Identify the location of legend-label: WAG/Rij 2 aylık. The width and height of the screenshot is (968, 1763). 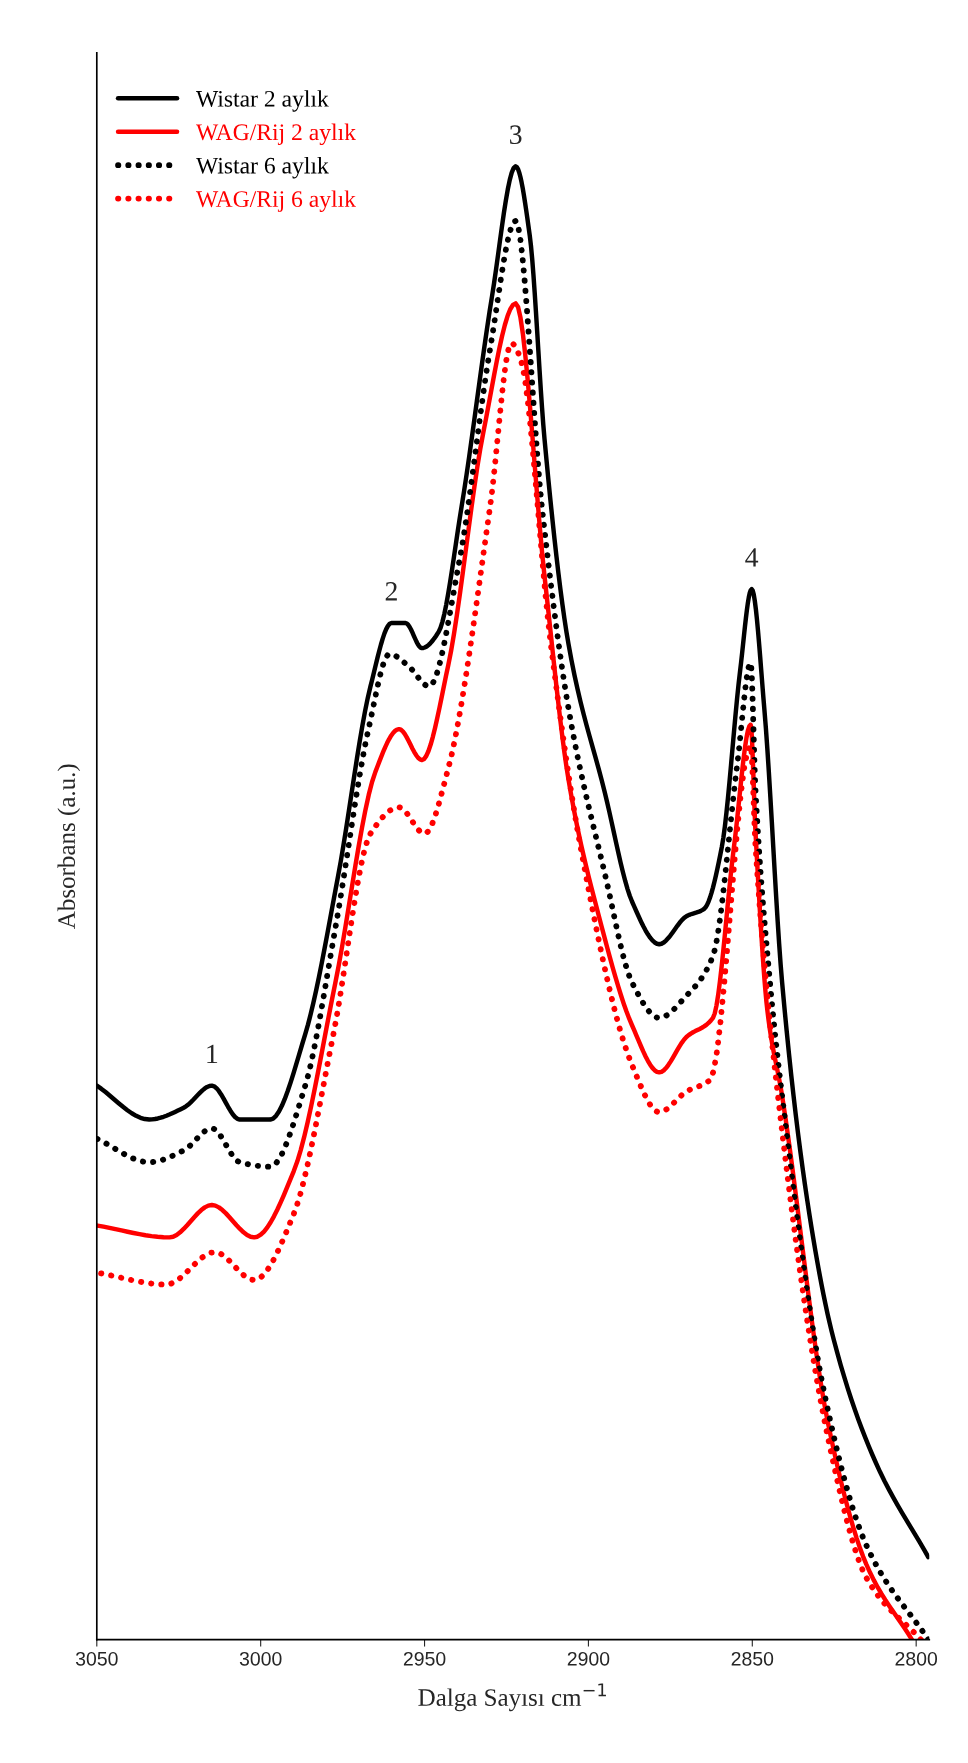
(275, 134).